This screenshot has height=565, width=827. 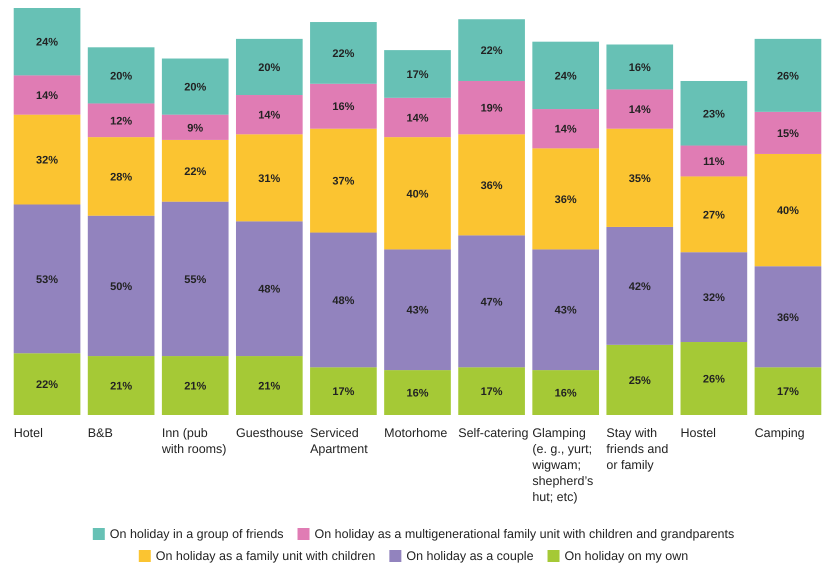 I want to click on legend-label: On holiday as a multigenerational family unit with children and grandparents, so click(x=524, y=534).